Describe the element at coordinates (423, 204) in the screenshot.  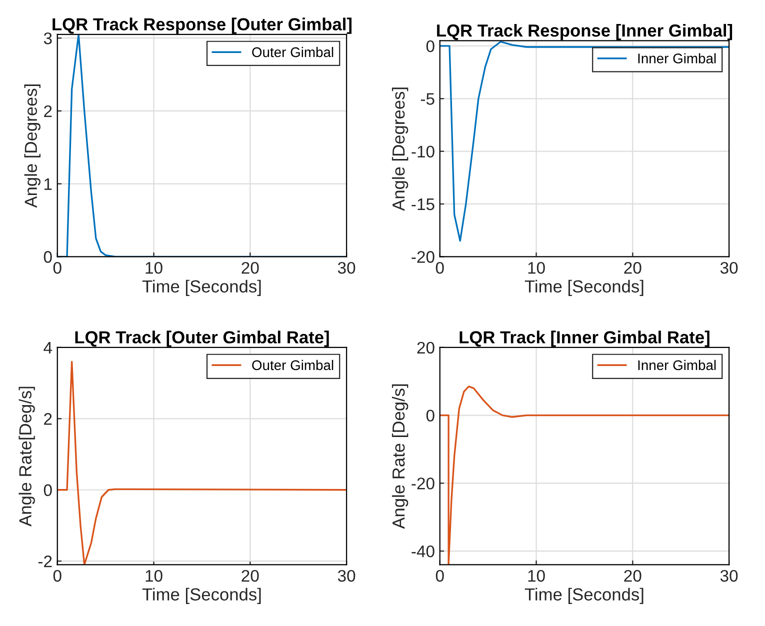
I see `y-tick-label: -15` at that location.